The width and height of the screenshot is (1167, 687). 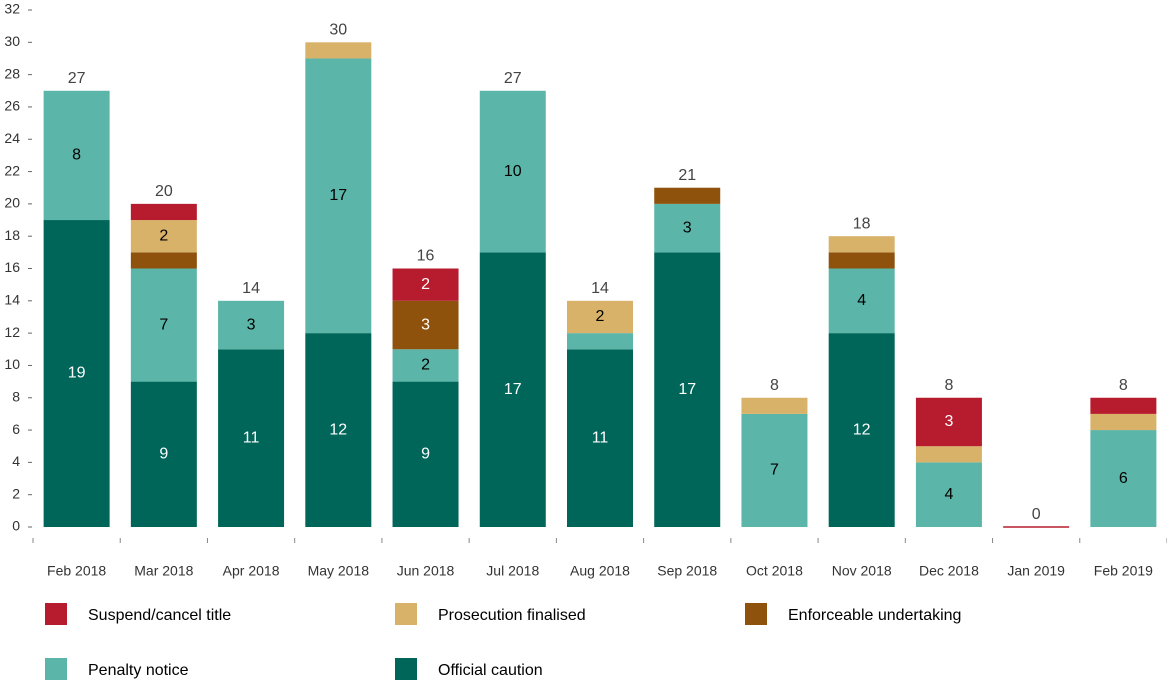 What do you see at coordinates (687, 571) in the screenshot?
I see `x-tick-label: Sep 2018` at bounding box center [687, 571].